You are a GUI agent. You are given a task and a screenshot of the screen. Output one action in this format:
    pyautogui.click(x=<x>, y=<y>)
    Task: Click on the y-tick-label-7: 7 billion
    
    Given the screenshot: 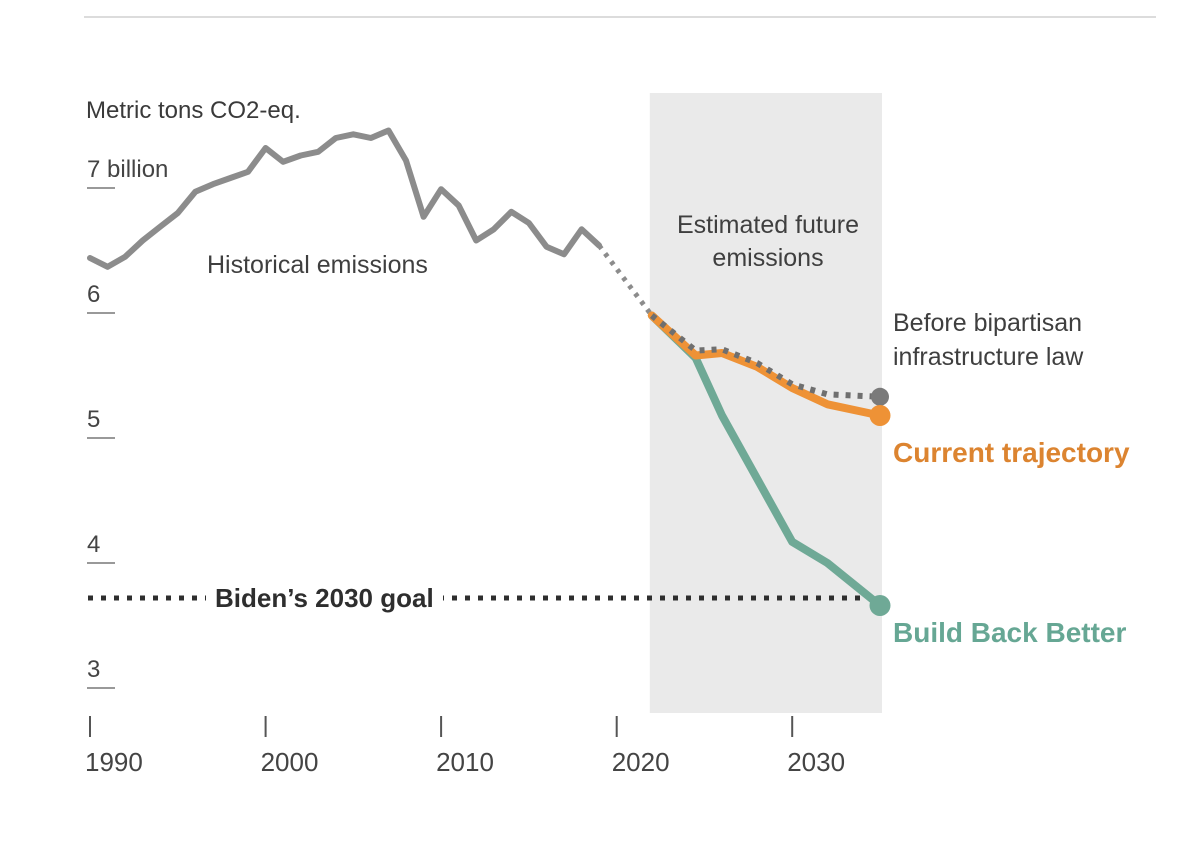 What is the action you would take?
    pyautogui.click(x=127, y=169)
    